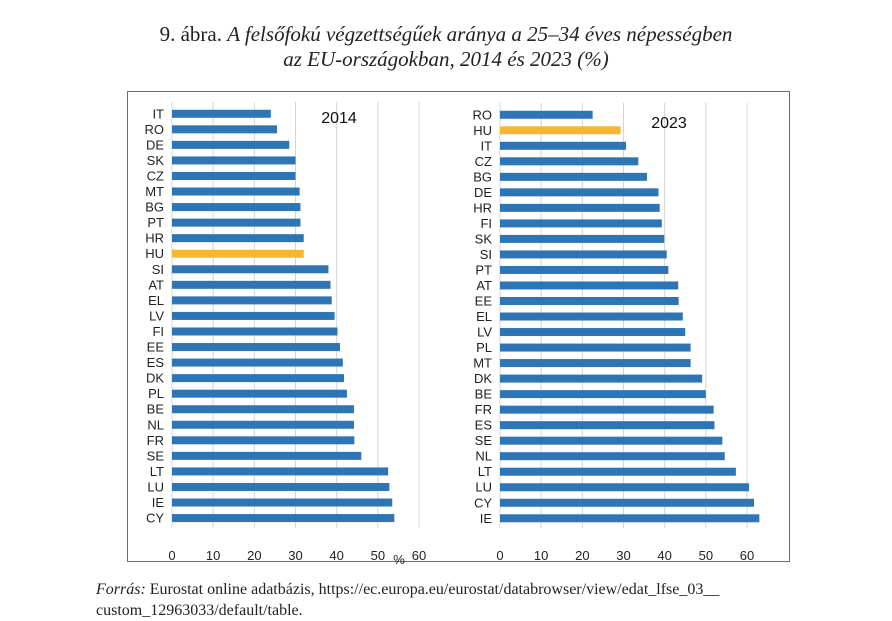  What do you see at coordinates (190, 34) in the screenshot?
I see `figure-number: 9. ábra.` at bounding box center [190, 34].